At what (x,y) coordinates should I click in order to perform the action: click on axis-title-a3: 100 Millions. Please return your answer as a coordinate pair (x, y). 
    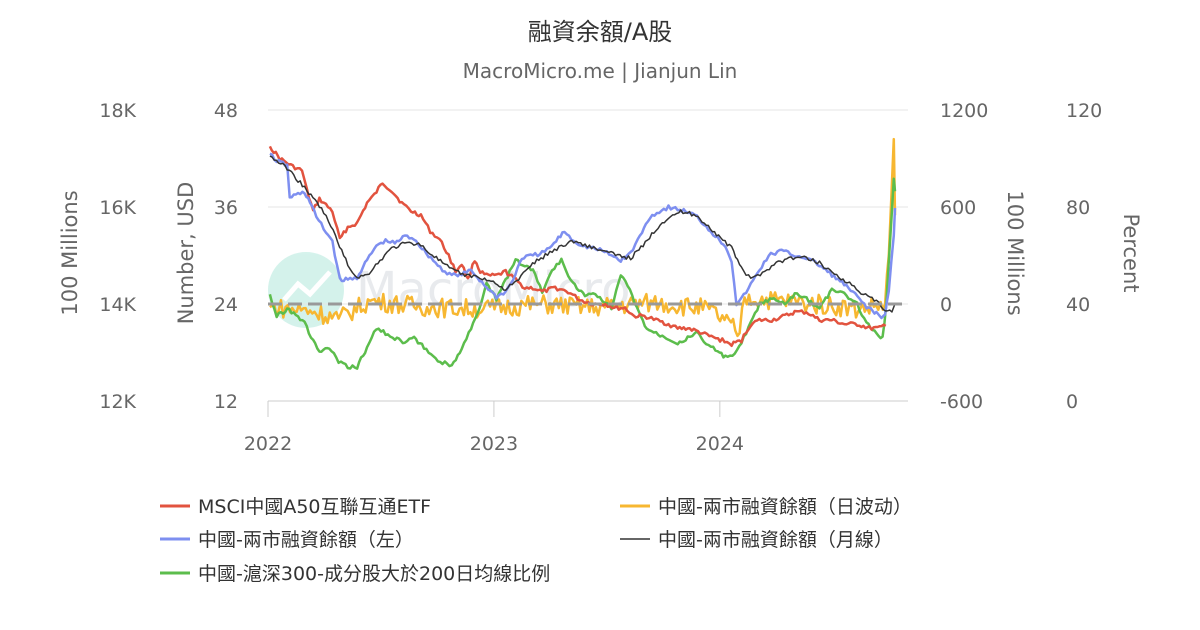
    Looking at the image, I should click on (1015, 252).